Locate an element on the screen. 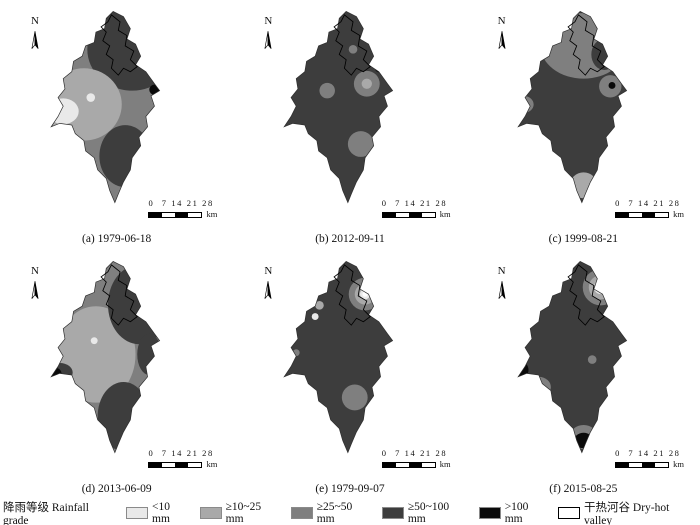  legend-item: ≥10~25 mm is located at coordinates (240, 512).